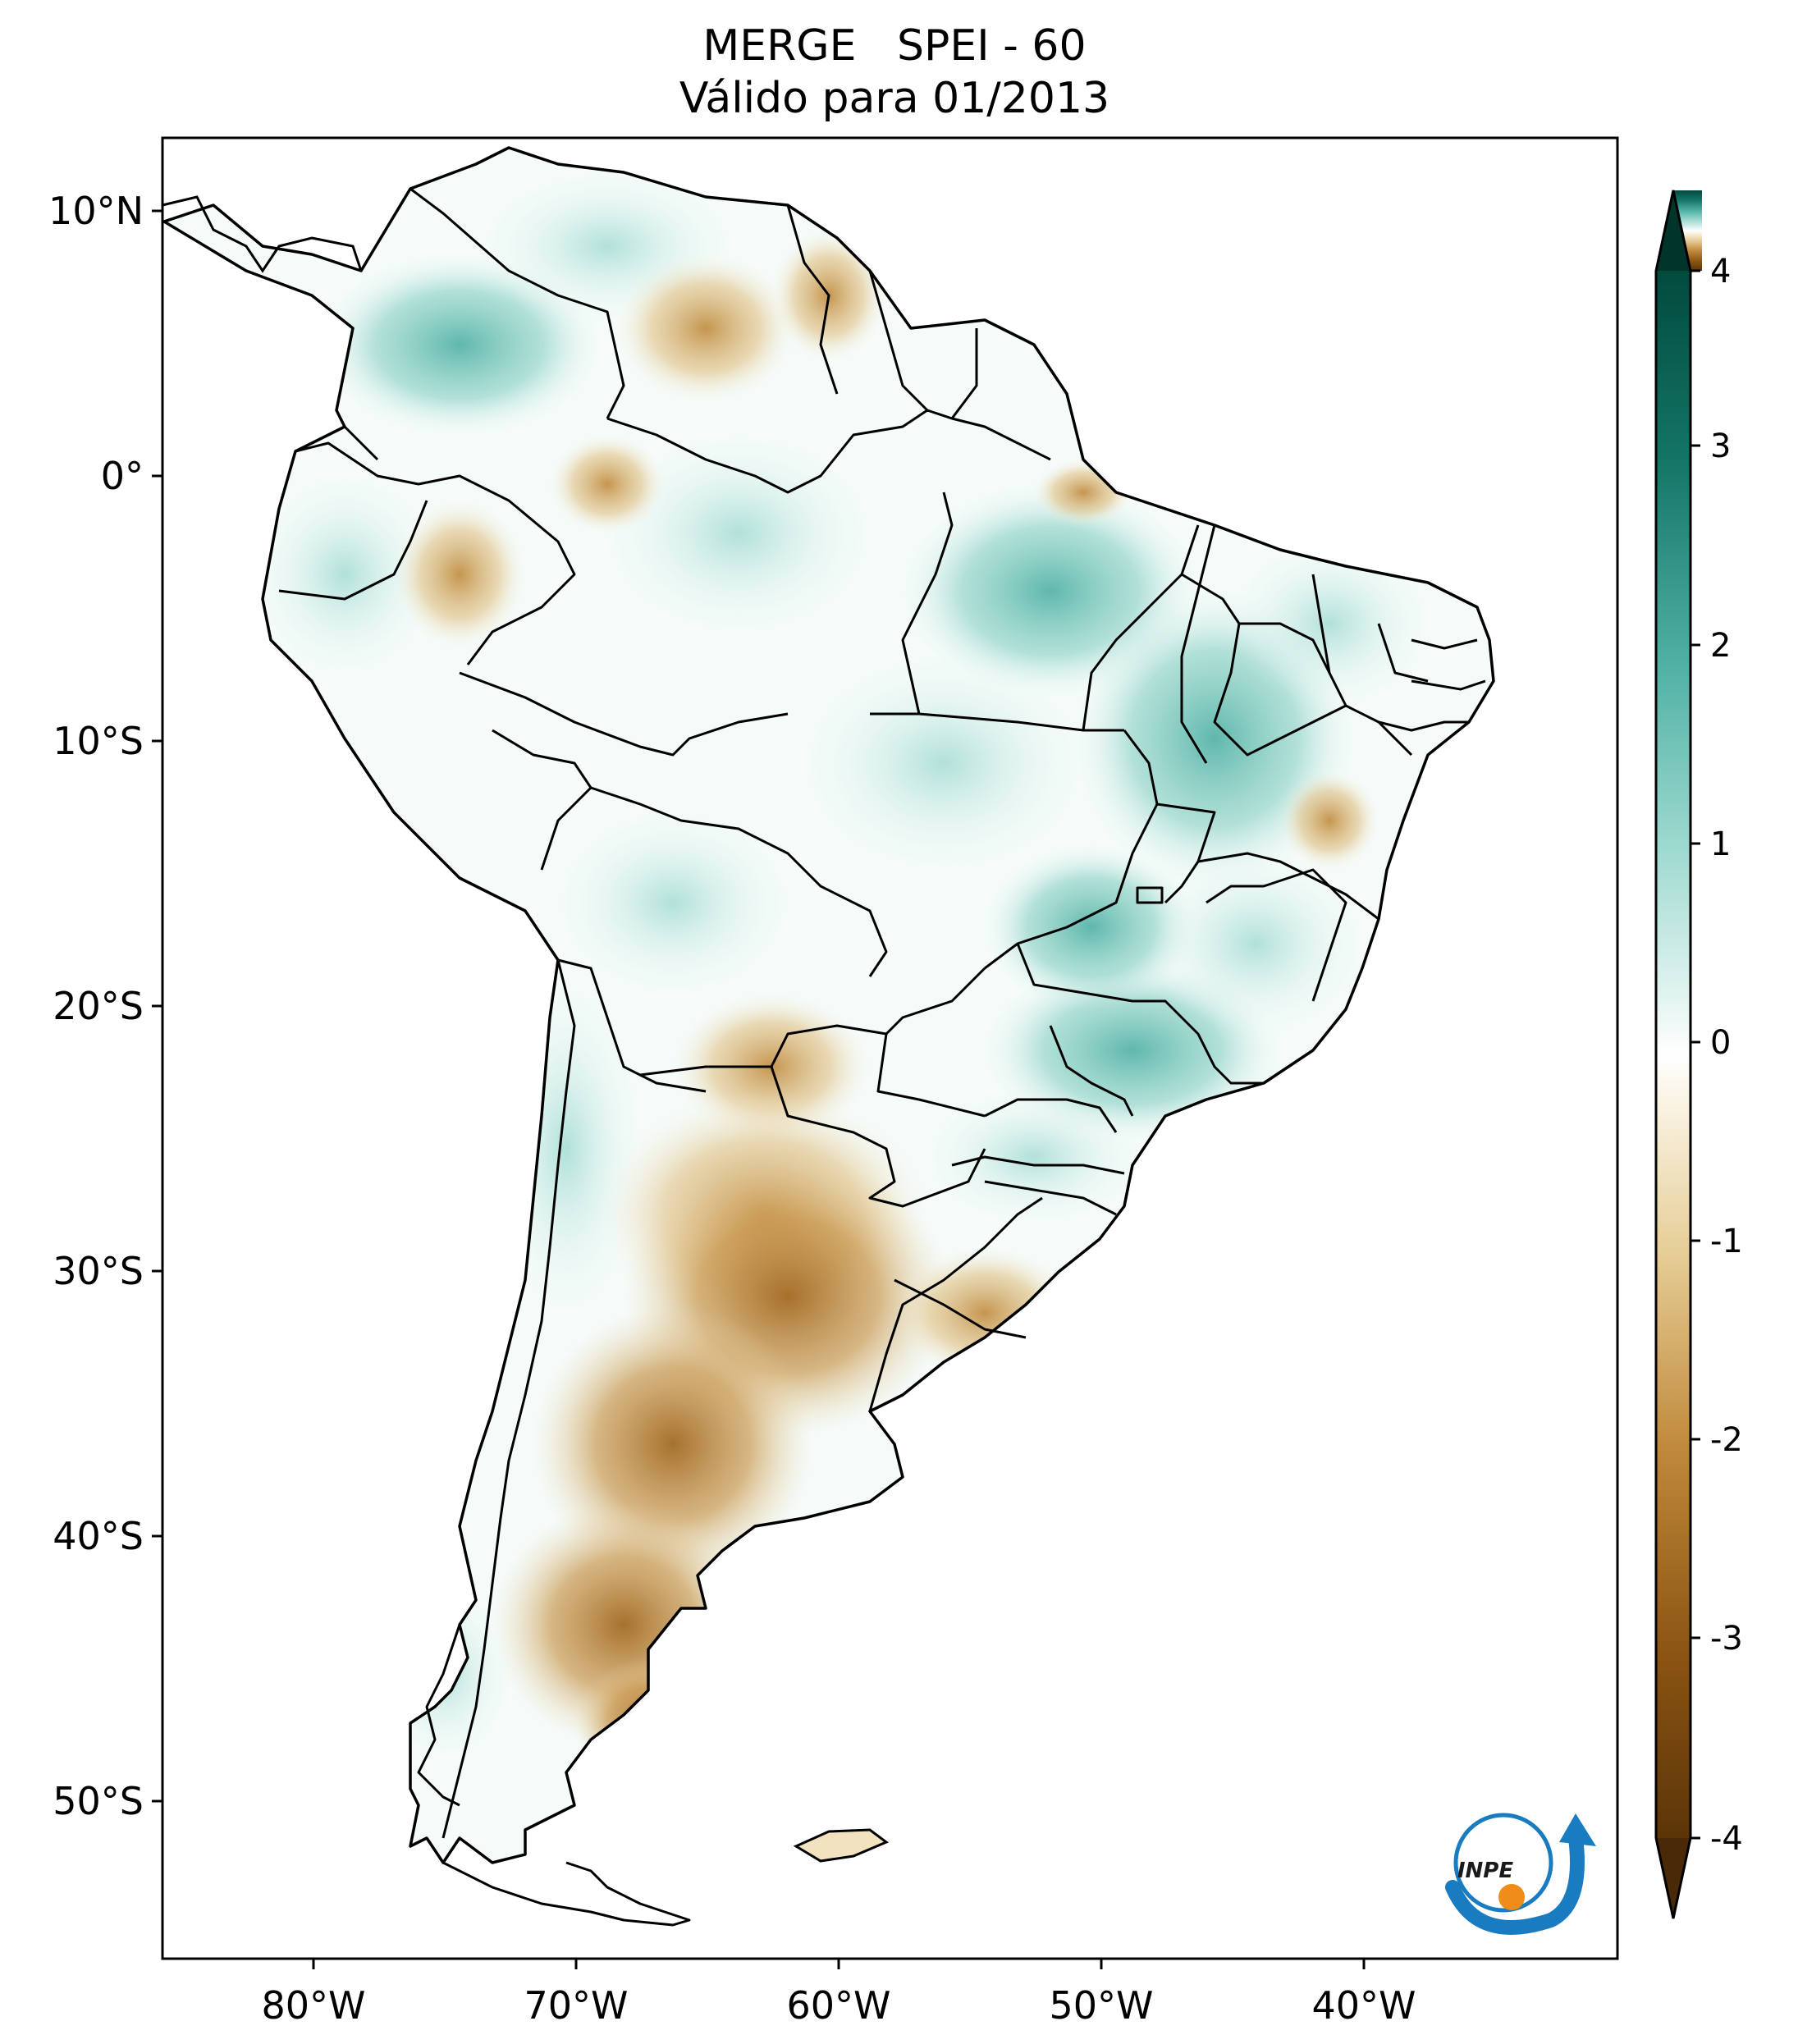 This screenshot has height=2044, width=1798. Describe the element at coordinates (1720, 271) in the screenshot. I see `colorbar-tick-label: 4` at that location.